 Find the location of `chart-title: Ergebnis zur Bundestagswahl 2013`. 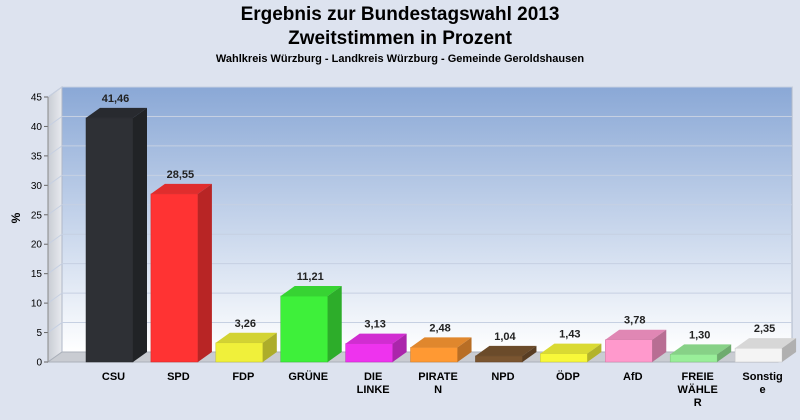

chart-title: Ergebnis zur Bundestagswahl 2013 is located at coordinates (400, 14).